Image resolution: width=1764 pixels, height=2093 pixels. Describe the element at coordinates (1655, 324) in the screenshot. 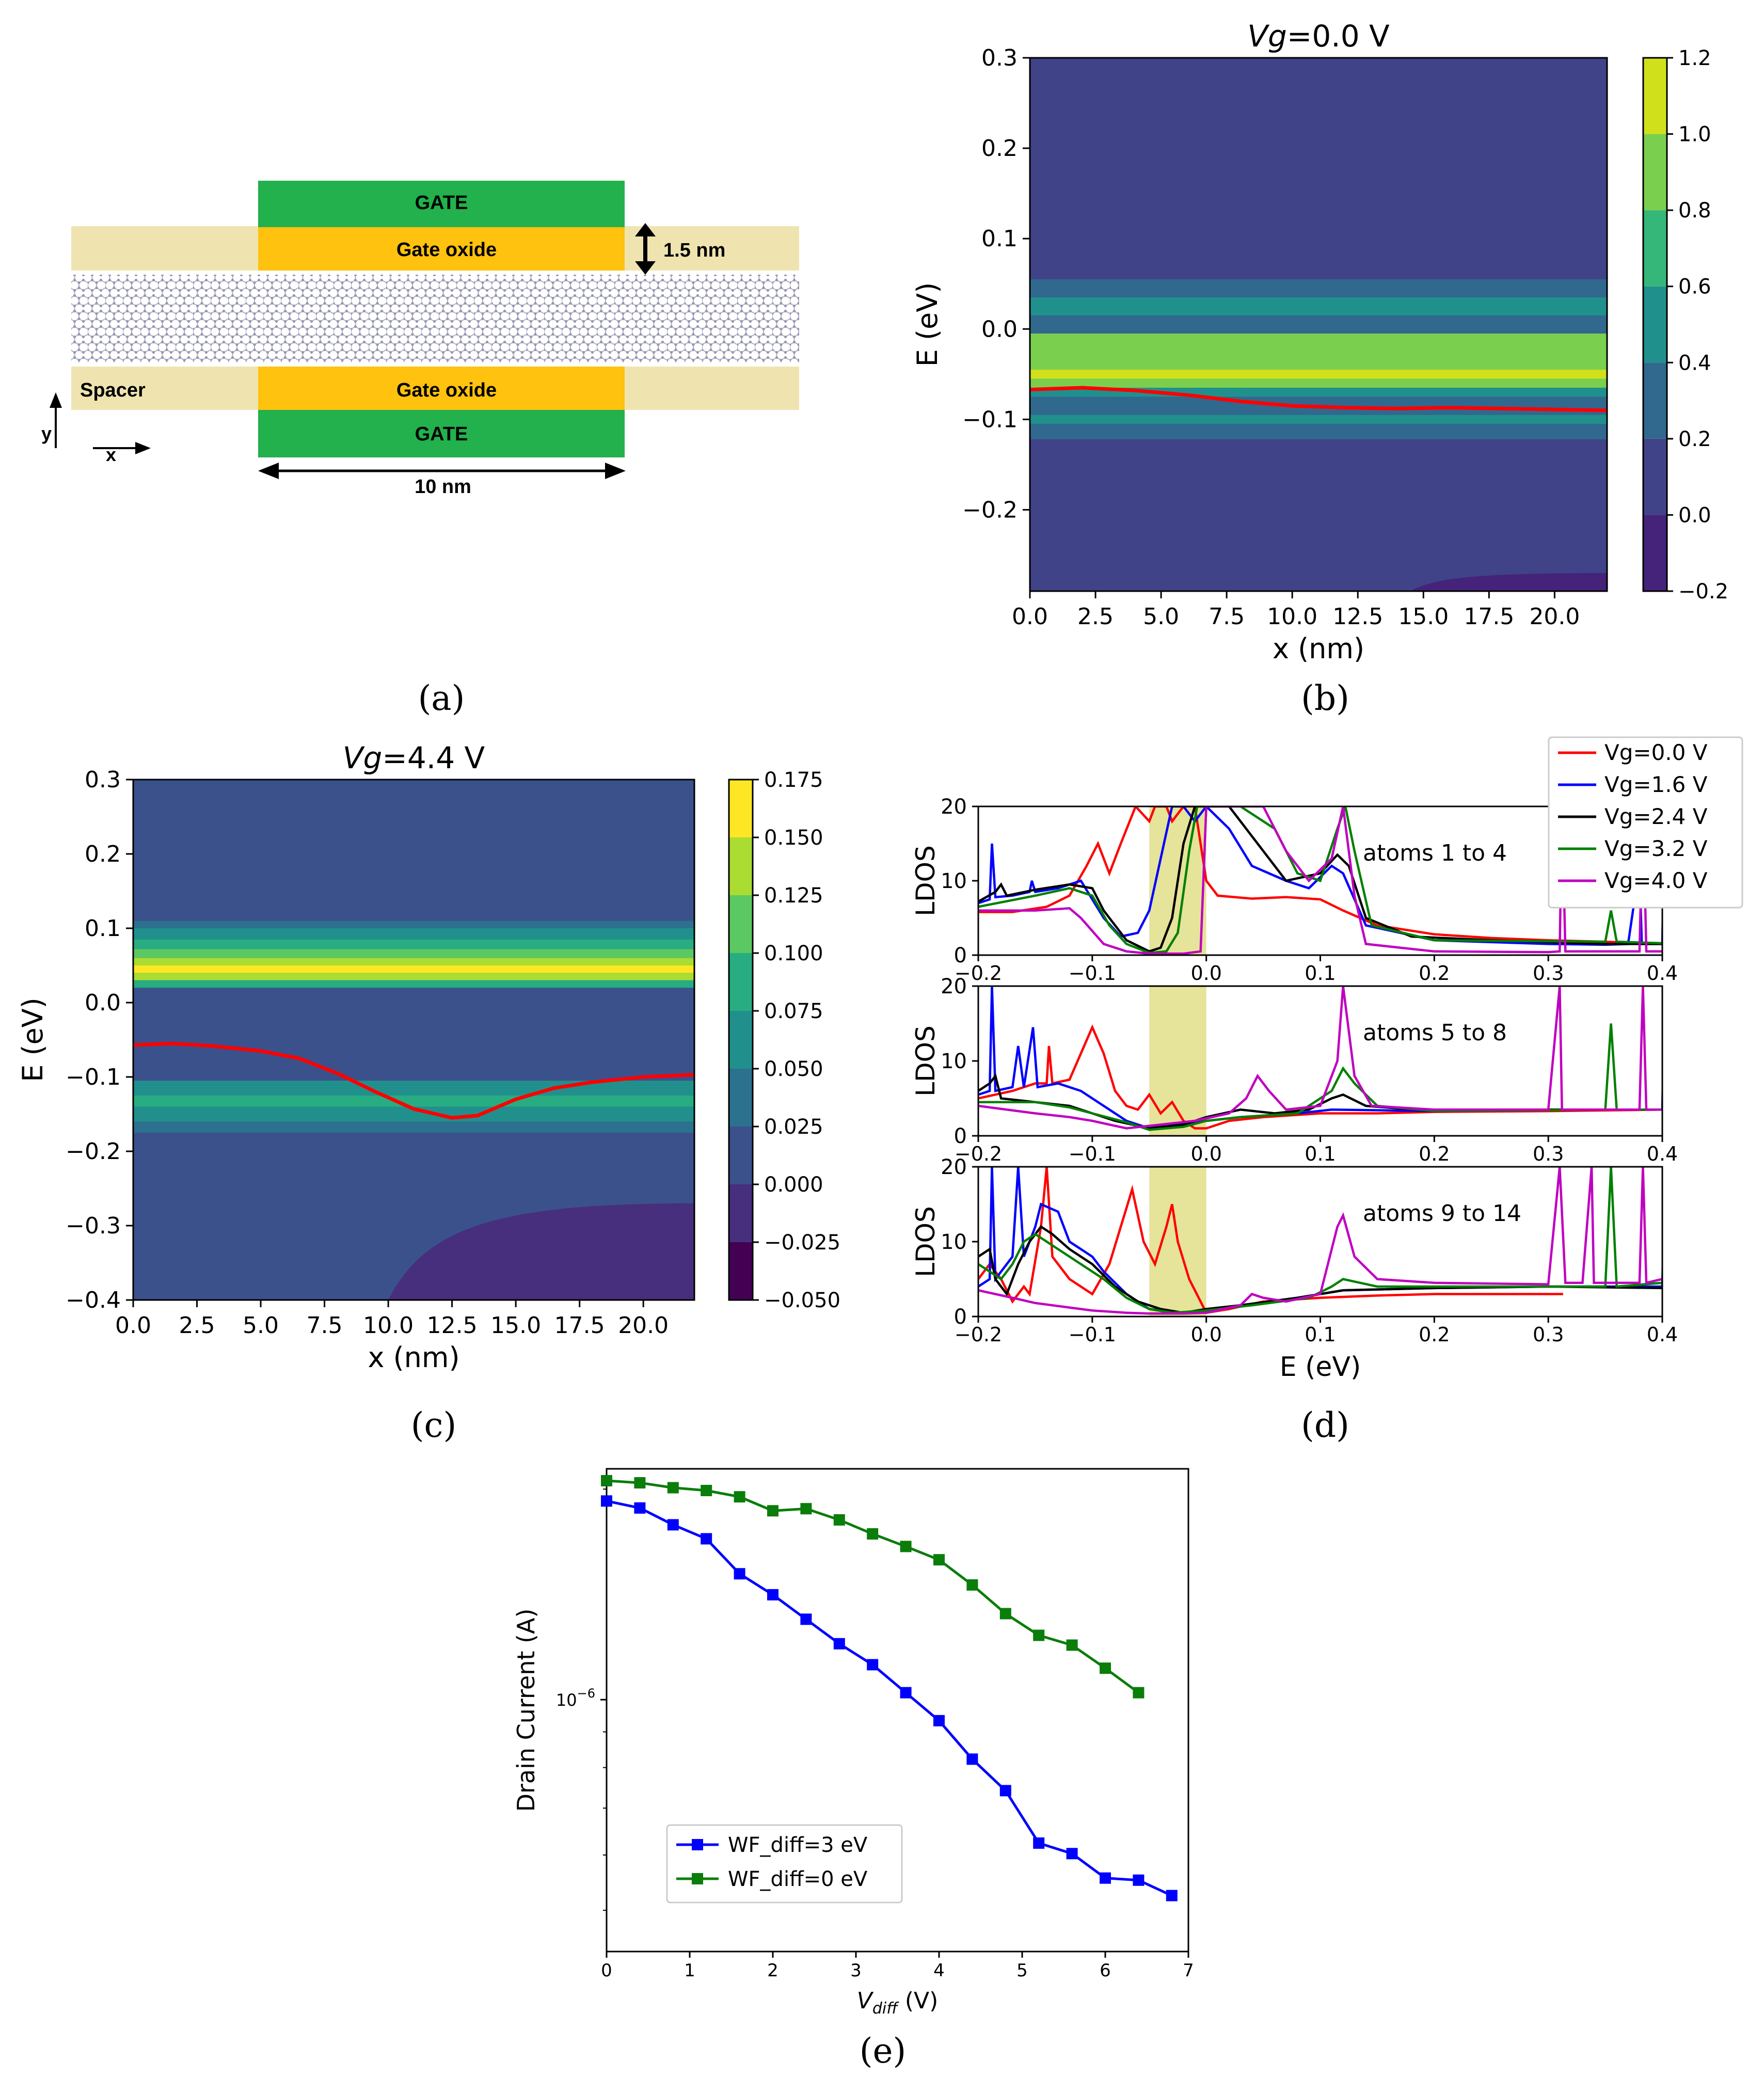

I see `colorbar-frame` at that location.